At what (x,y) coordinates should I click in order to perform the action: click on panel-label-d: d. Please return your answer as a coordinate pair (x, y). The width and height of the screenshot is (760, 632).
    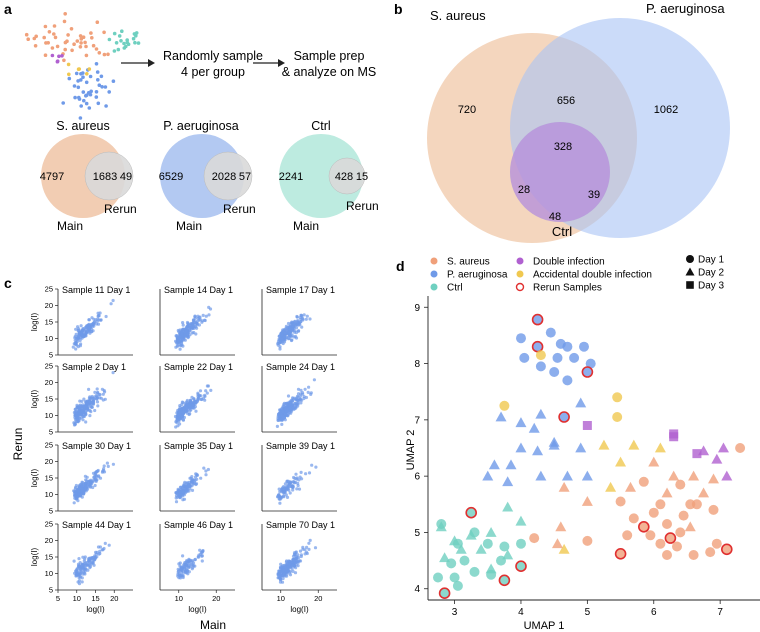
    Looking at the image, I should click on (400, 266).